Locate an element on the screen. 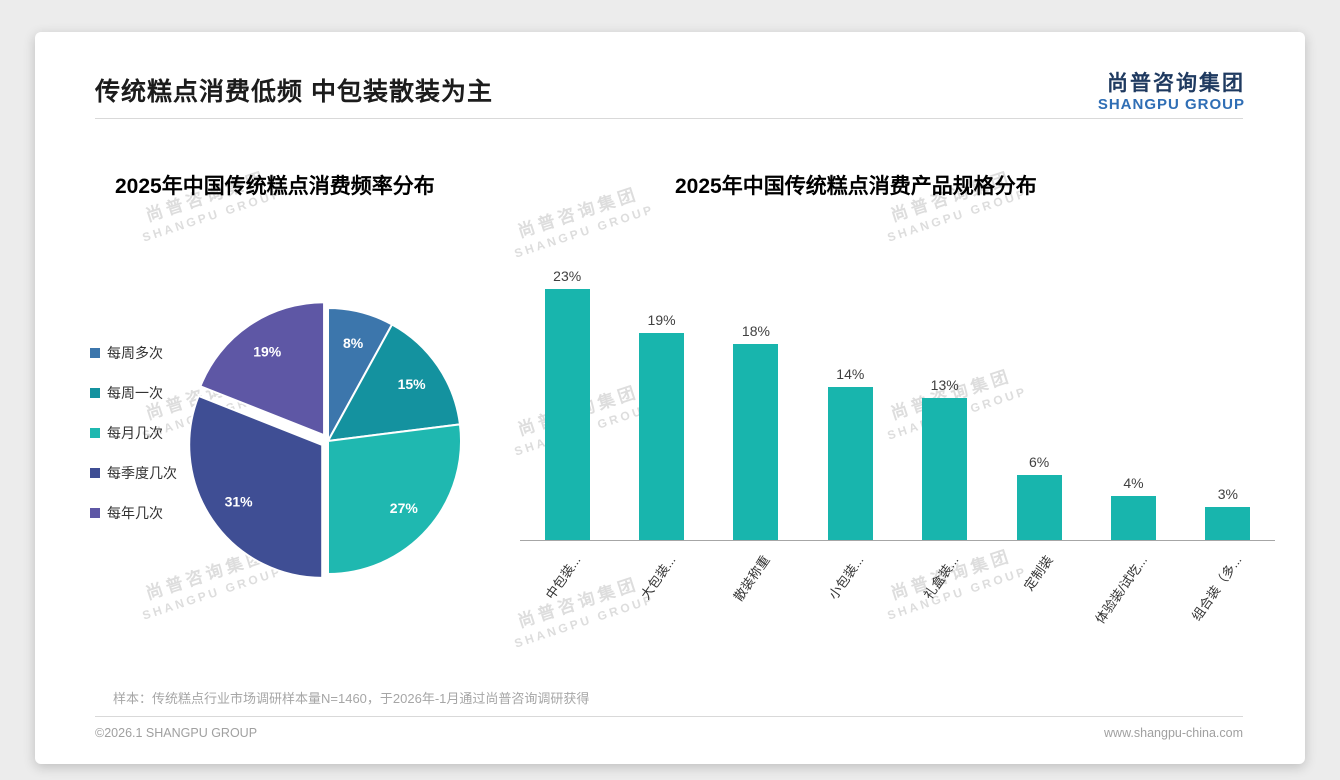 This screenshot has height=780, width=1340. bar-group: 18% is located at coordinates (756, 431).